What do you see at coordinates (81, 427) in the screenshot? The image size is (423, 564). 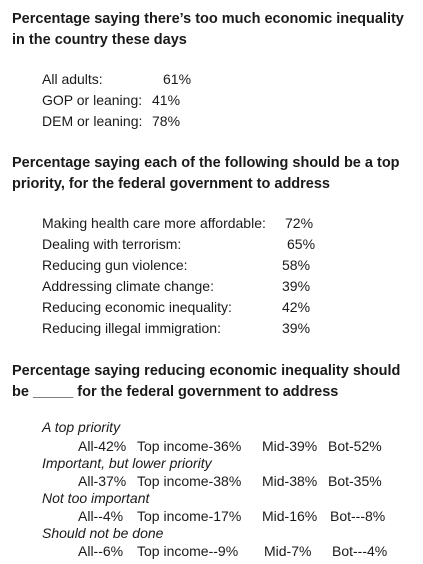 I see `option-label: A top priority` at bounding box center [81, 427].